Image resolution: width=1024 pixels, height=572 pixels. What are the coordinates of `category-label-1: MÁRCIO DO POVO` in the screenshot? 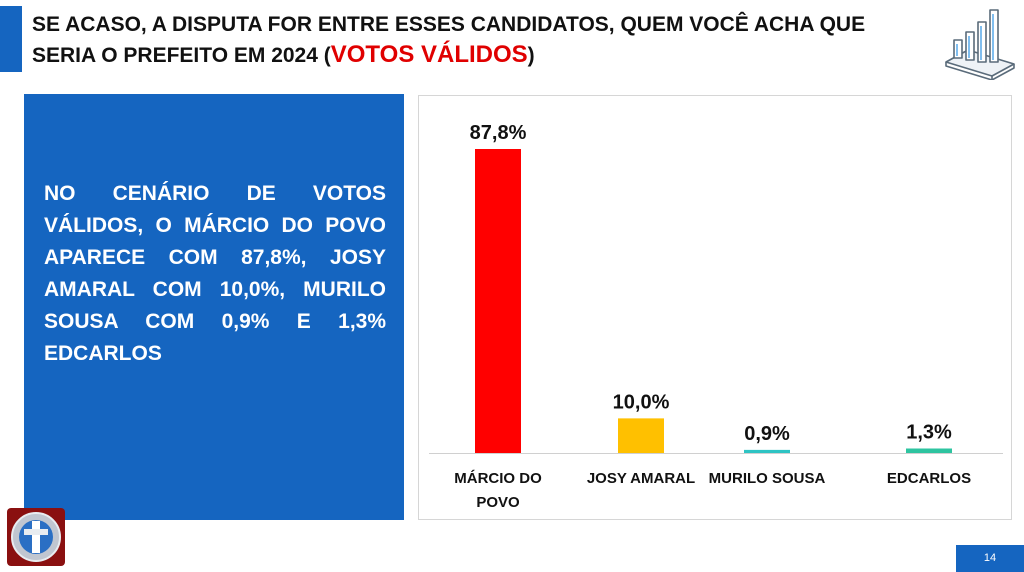 It's located at (498, 490).